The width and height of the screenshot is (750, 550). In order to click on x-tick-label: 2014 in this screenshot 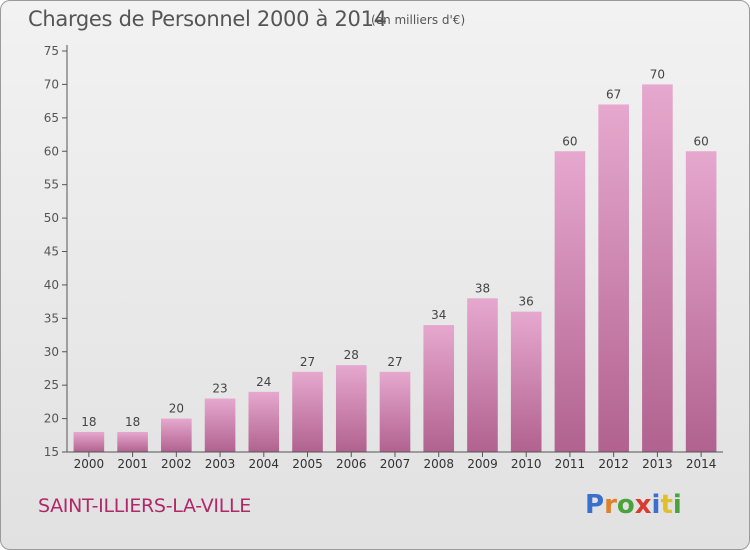, I will do `click(701, 464)`.